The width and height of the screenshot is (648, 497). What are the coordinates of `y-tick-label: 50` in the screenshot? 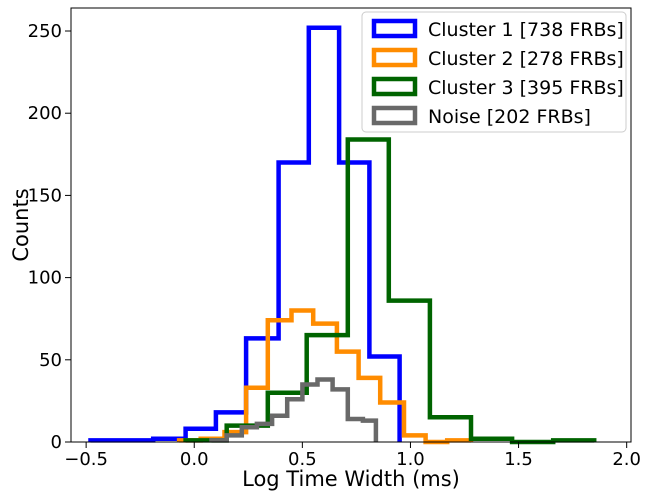 It's located at (50, 360).